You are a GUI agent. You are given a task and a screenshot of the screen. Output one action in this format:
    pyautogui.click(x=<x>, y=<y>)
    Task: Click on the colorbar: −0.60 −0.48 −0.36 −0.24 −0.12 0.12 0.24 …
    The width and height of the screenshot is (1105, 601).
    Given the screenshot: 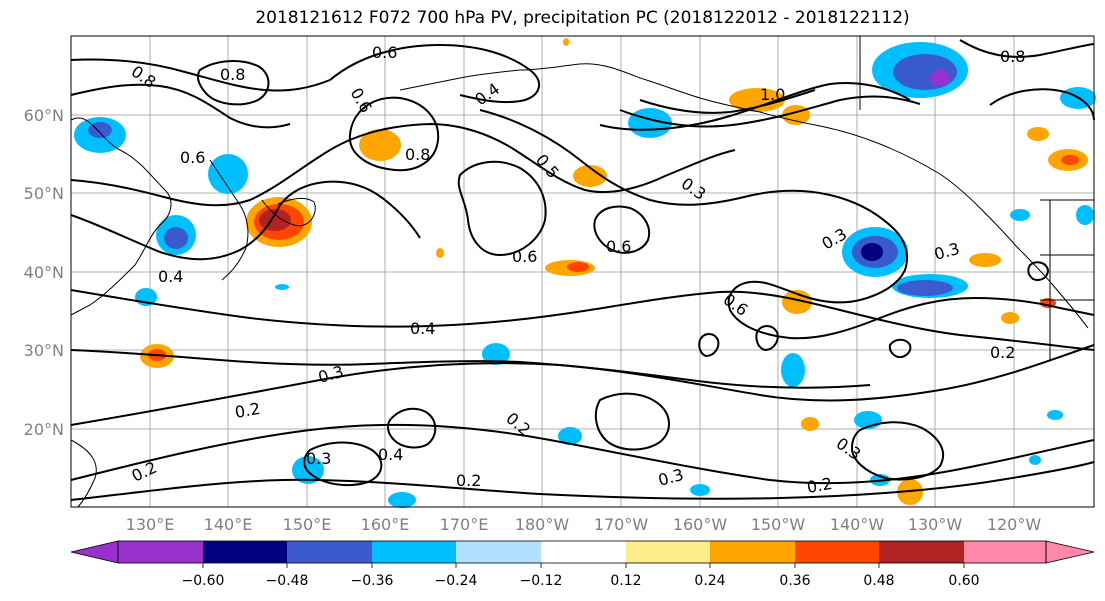 What is the action you would take?
    pyautogui.click(x=582, y=564)
    